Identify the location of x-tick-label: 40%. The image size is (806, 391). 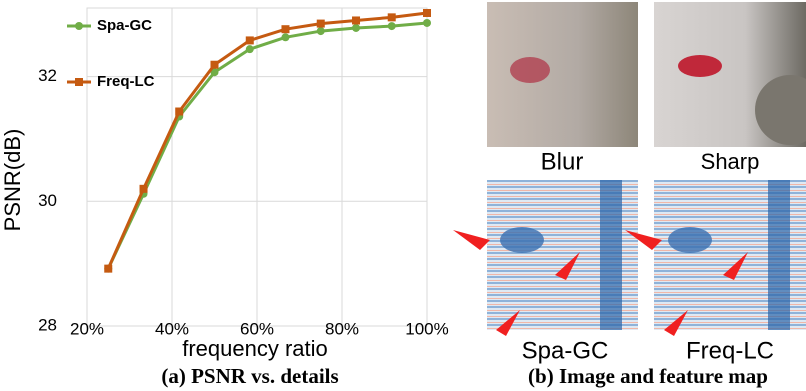
(172, 328).